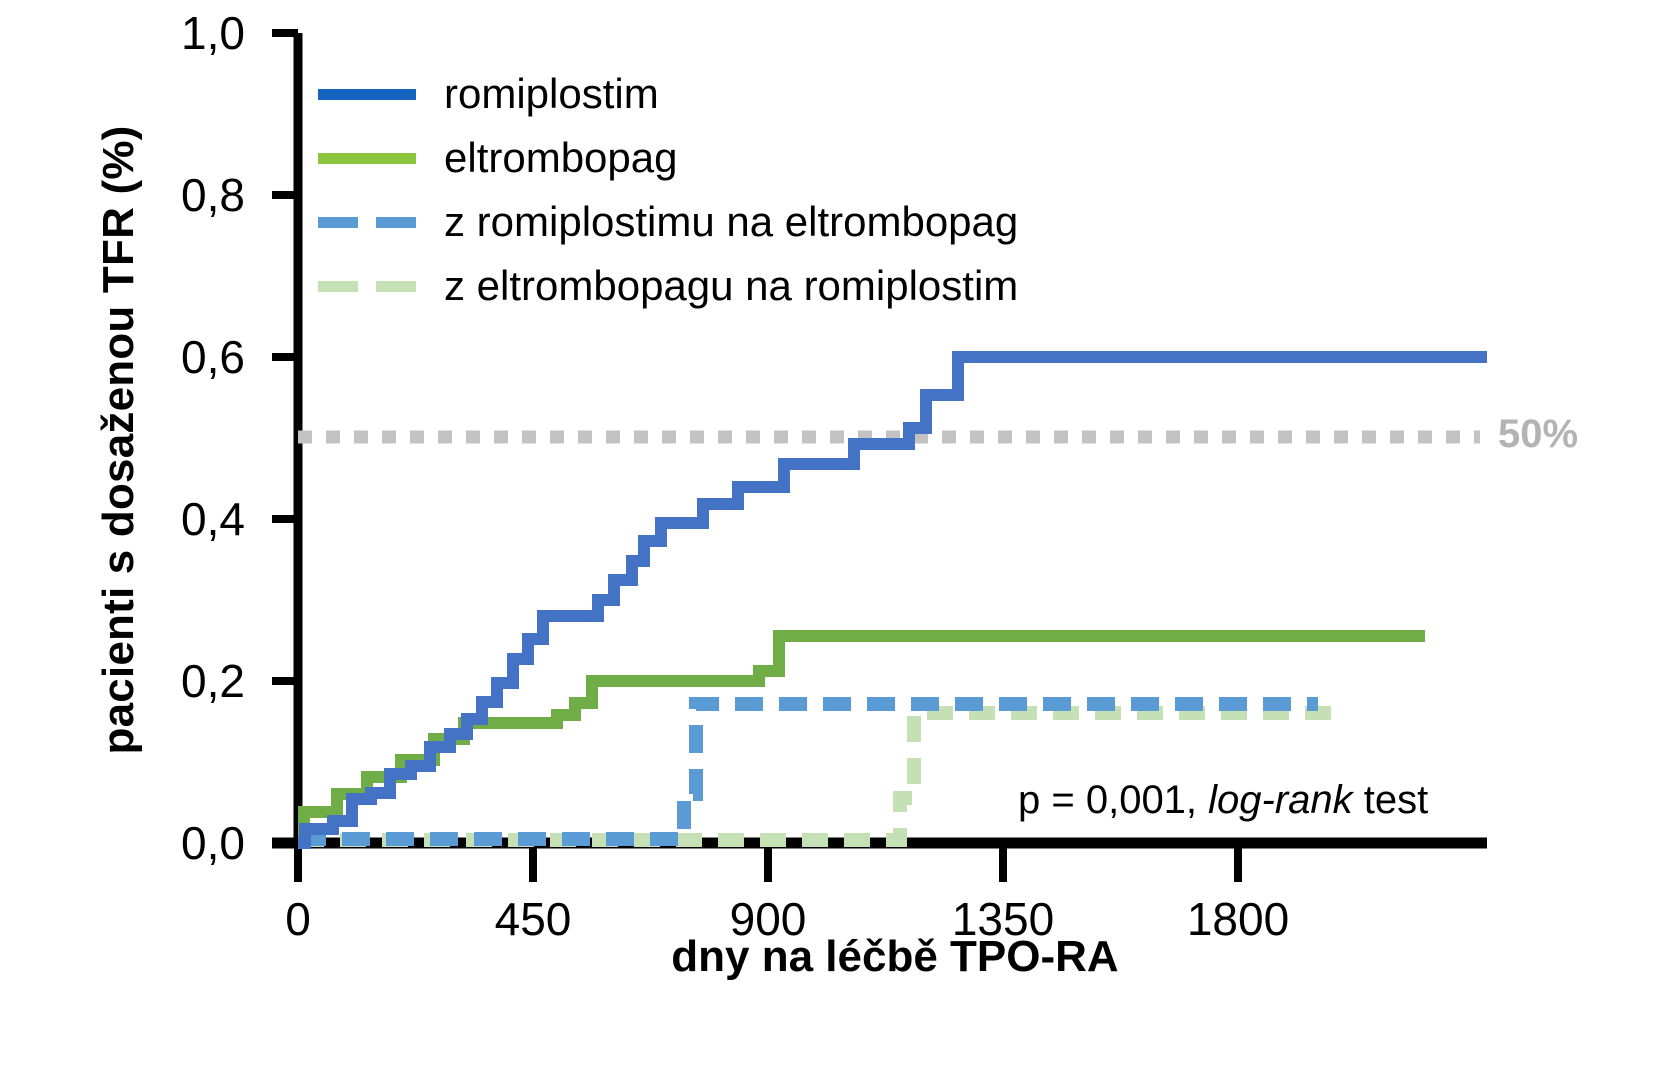 The image size is (1655, 1080). Describe the element at coordinates (815, 776) in the screenshot. I see `series-line-z-eltrombopagu-na-romiplostim` at that location.